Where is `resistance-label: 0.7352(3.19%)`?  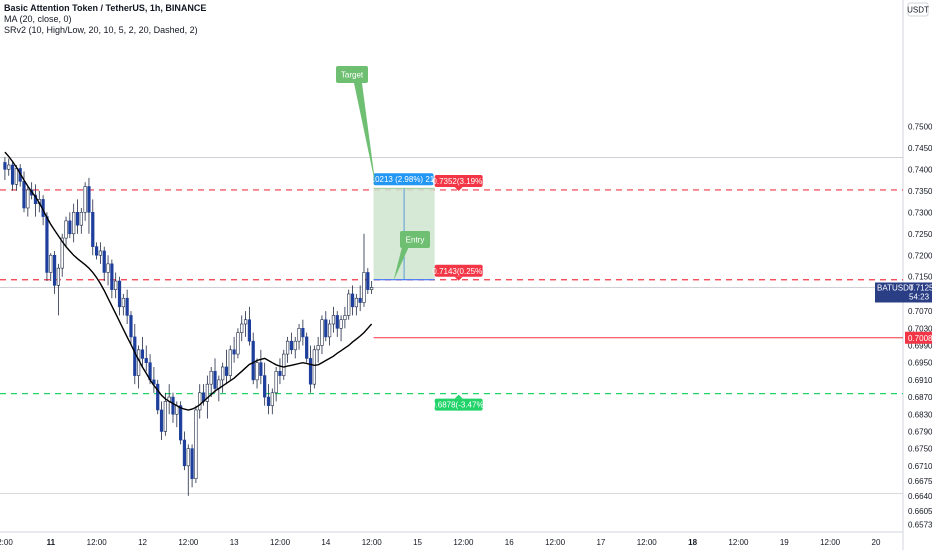
resistance-label: 0.7352(3.19%) is located at coordinates (458, 180).